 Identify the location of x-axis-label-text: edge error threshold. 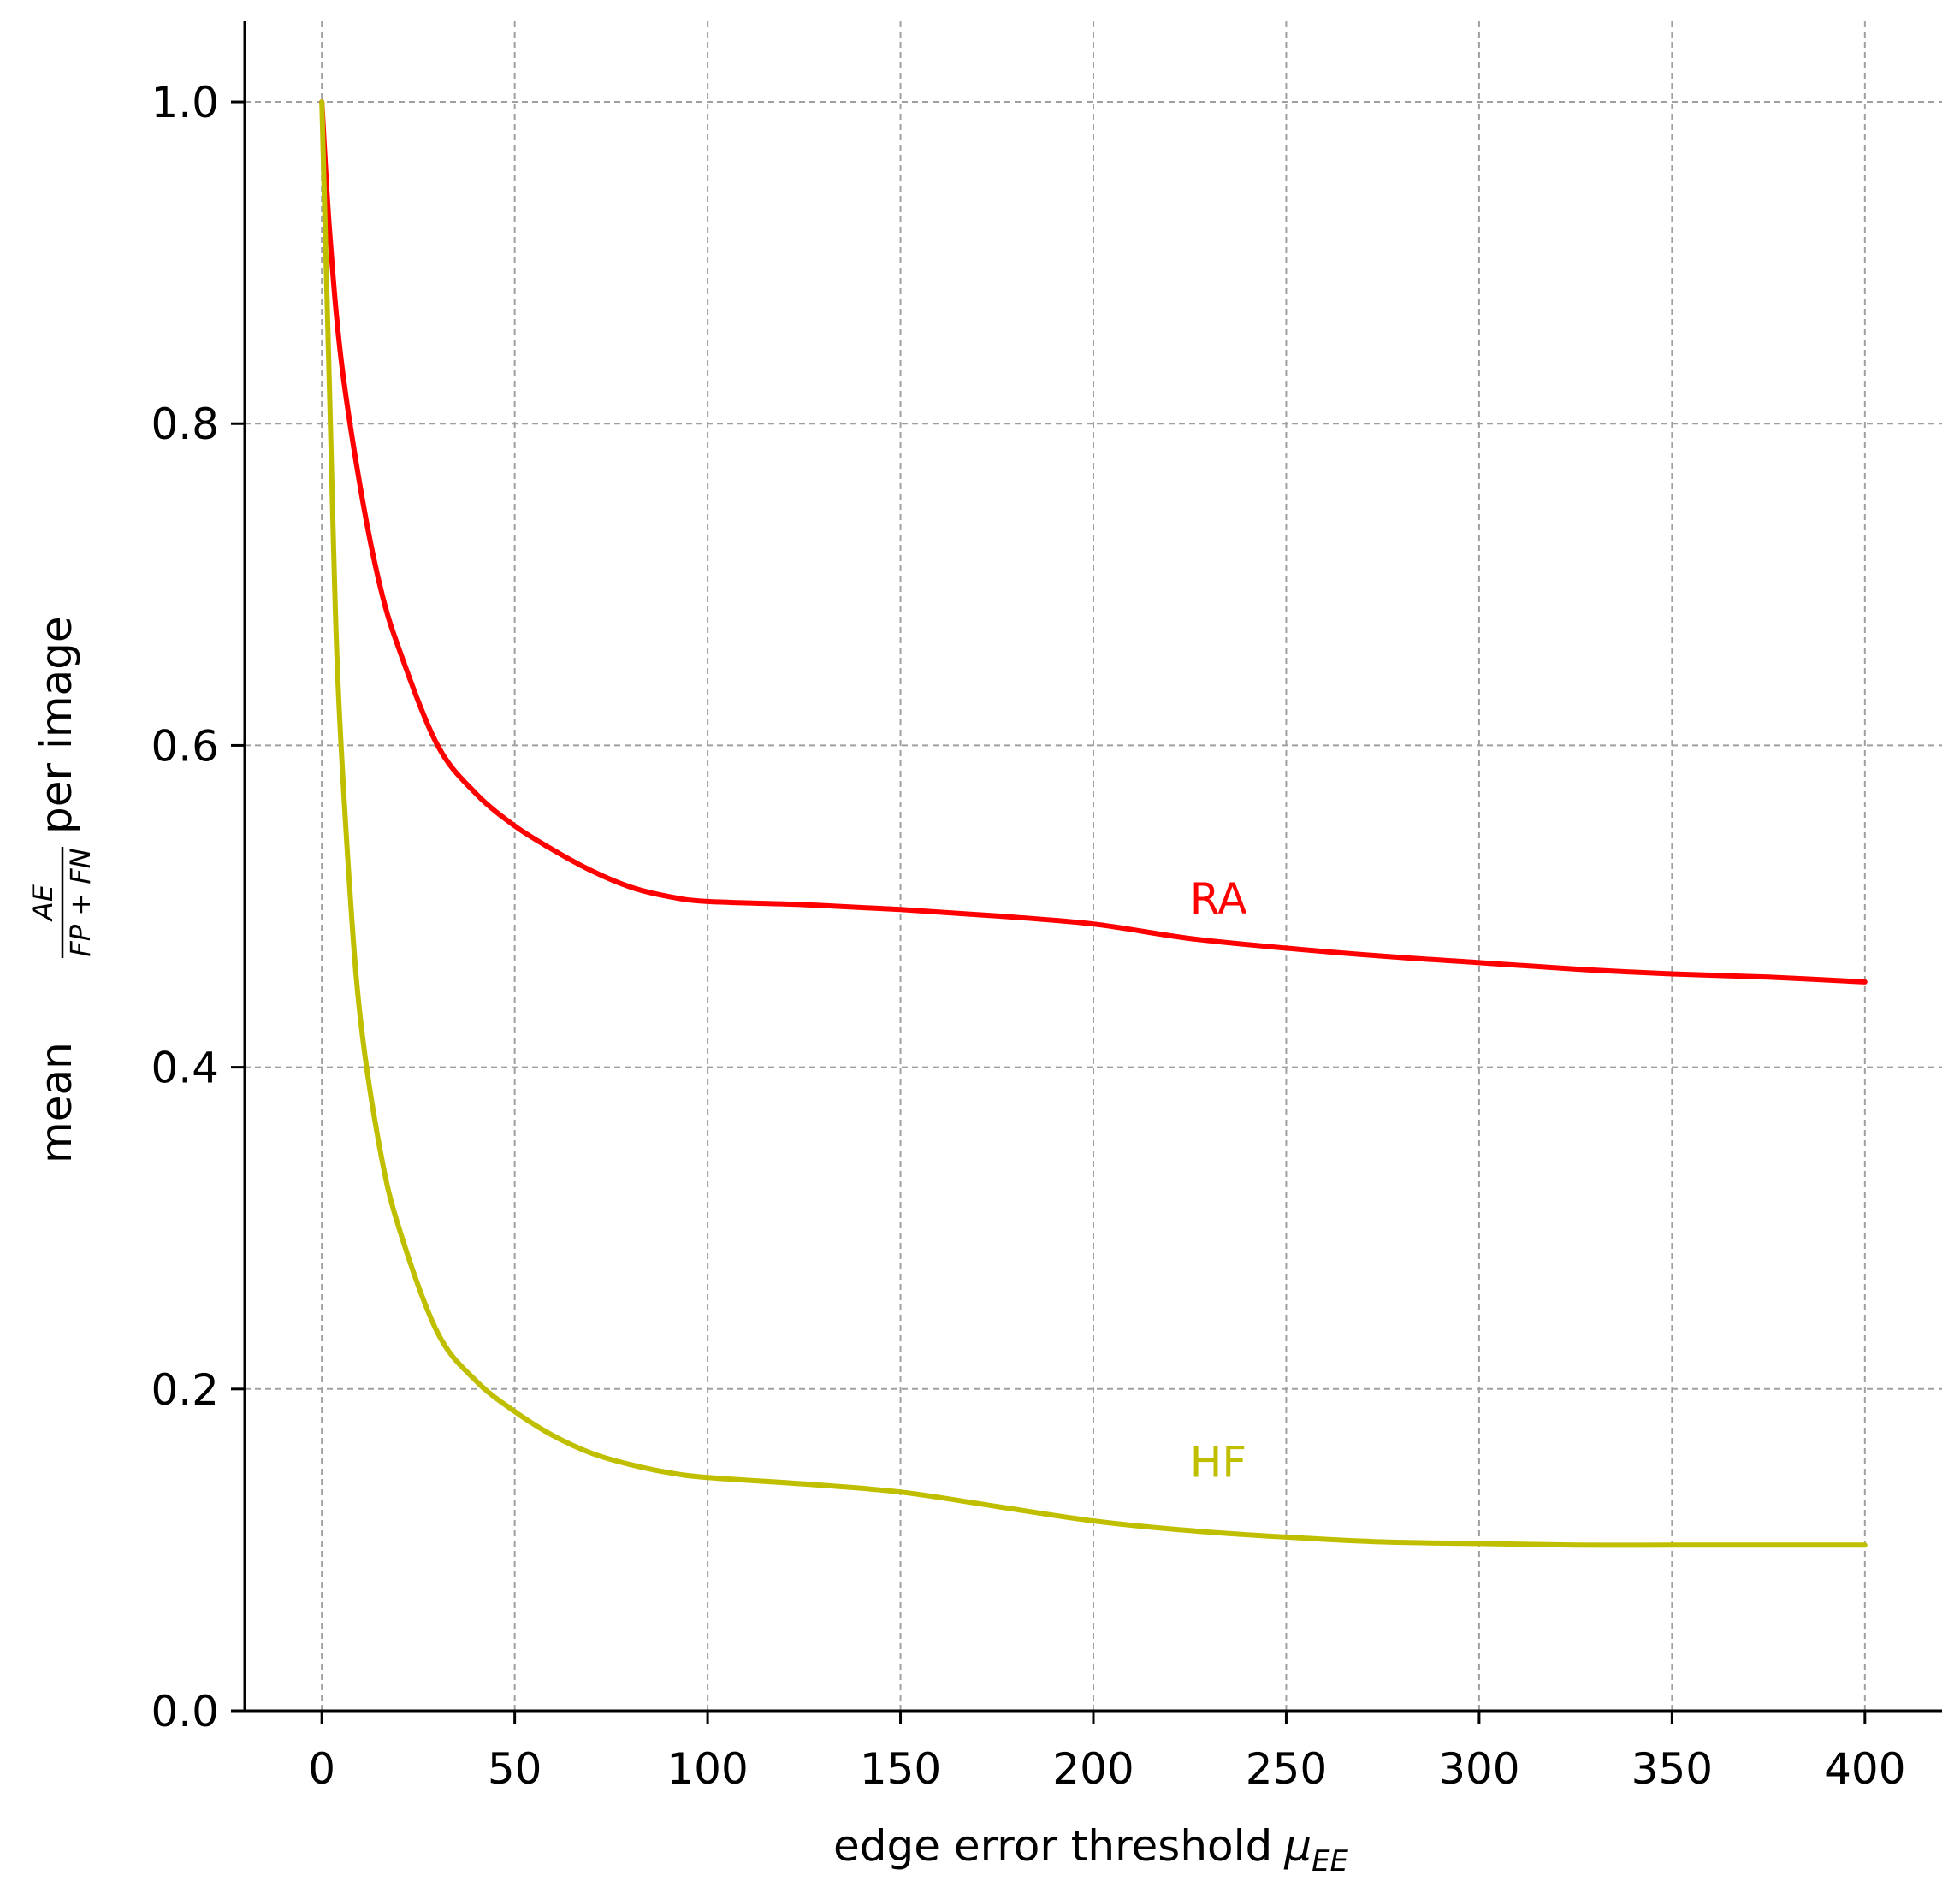
(1052, 1846).